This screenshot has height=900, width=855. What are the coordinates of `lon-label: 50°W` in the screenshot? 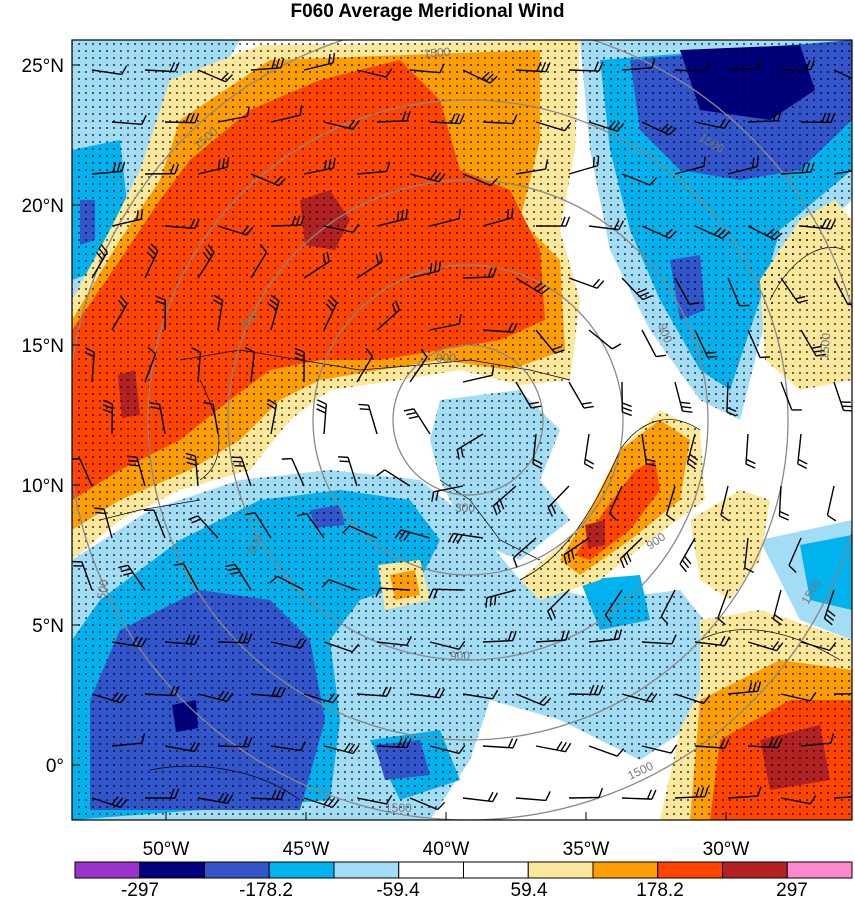 It's located at (166, 849).